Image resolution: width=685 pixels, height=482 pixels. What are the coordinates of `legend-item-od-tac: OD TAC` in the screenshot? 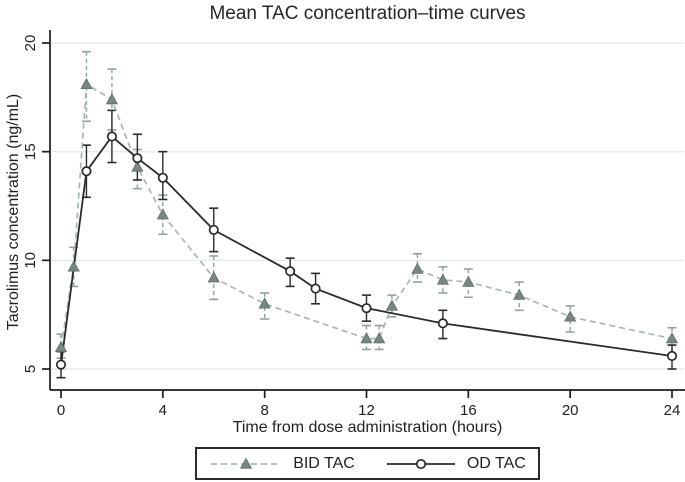 It's located at (455, 464).